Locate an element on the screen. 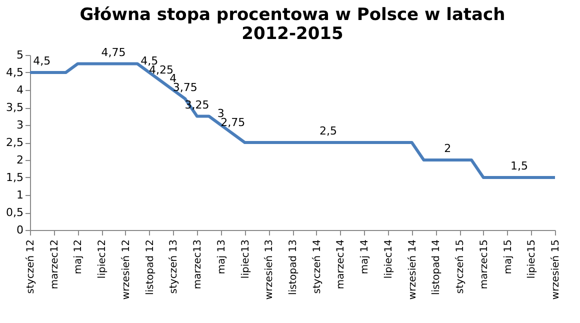 This screenshot has height=323, width=580. data-label: 4,75 is located at coordinates (113, 52).